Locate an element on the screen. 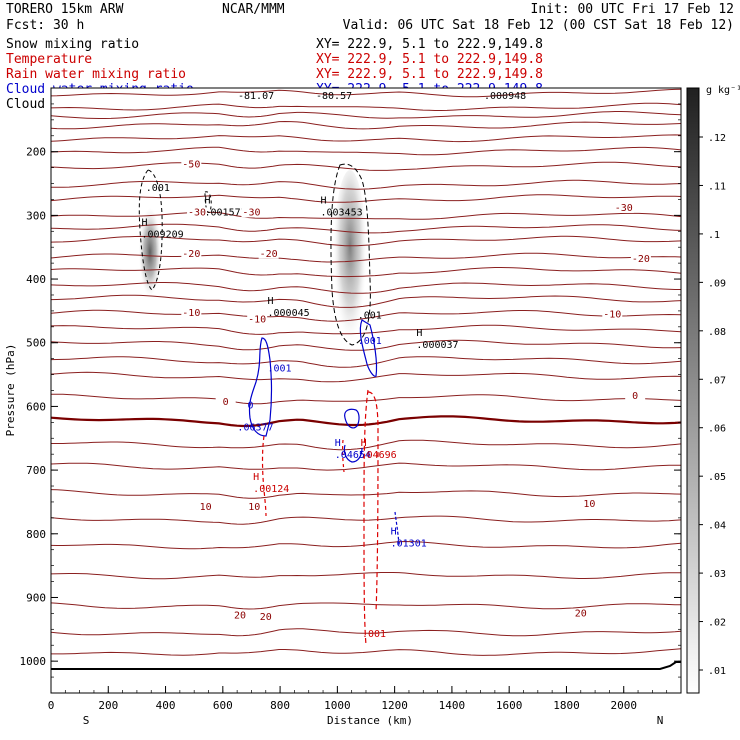  colorbar-tick-label: .11 is located at coordinates (717, 186).